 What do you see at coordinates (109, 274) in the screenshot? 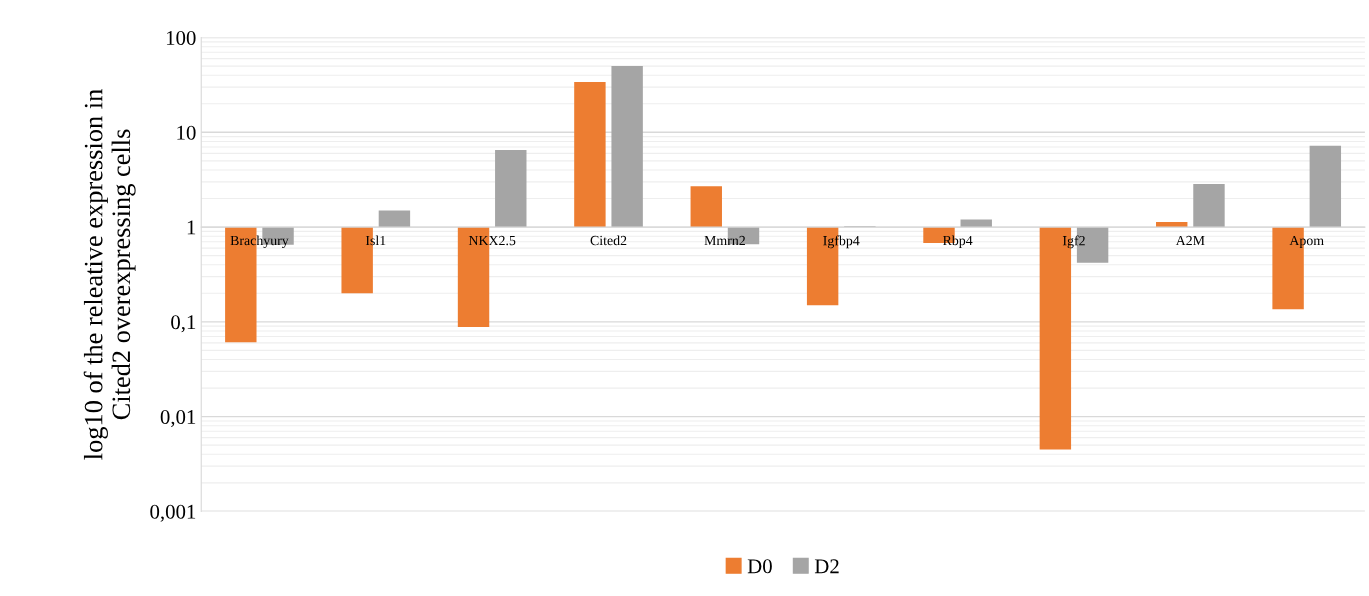
I see `y-axis-title: log10 of the releative expression in Cited2 overexpressing cells` at bounding box center [109, 274].